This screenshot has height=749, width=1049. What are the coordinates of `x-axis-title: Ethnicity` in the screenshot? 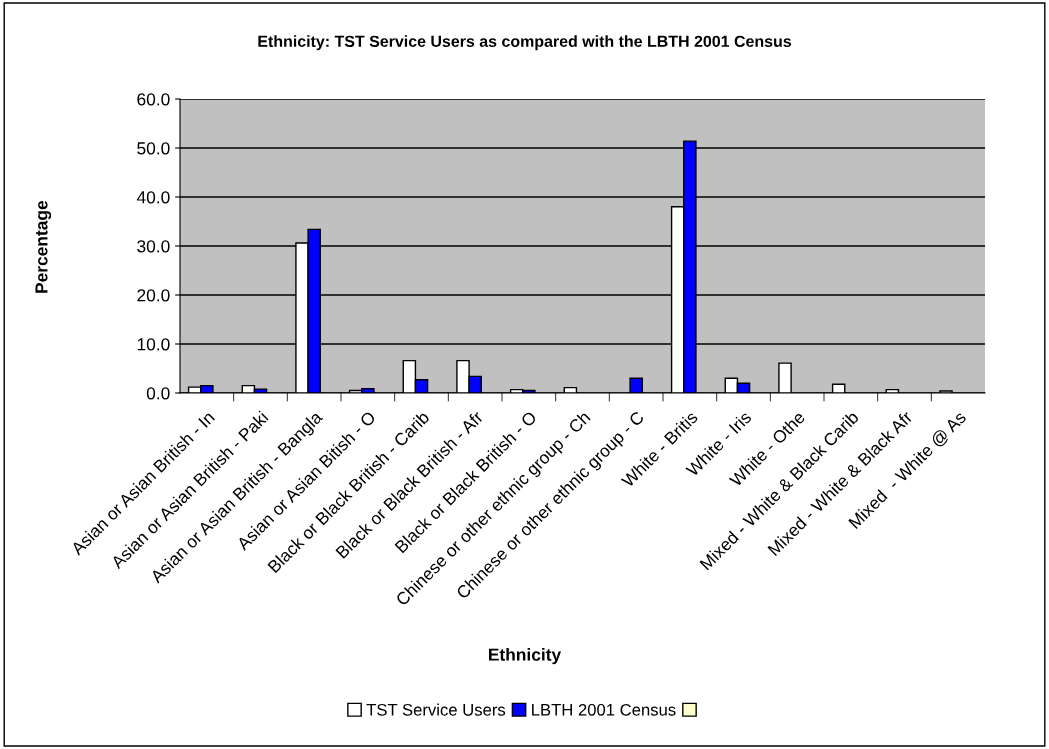 It's located at (525, 656).